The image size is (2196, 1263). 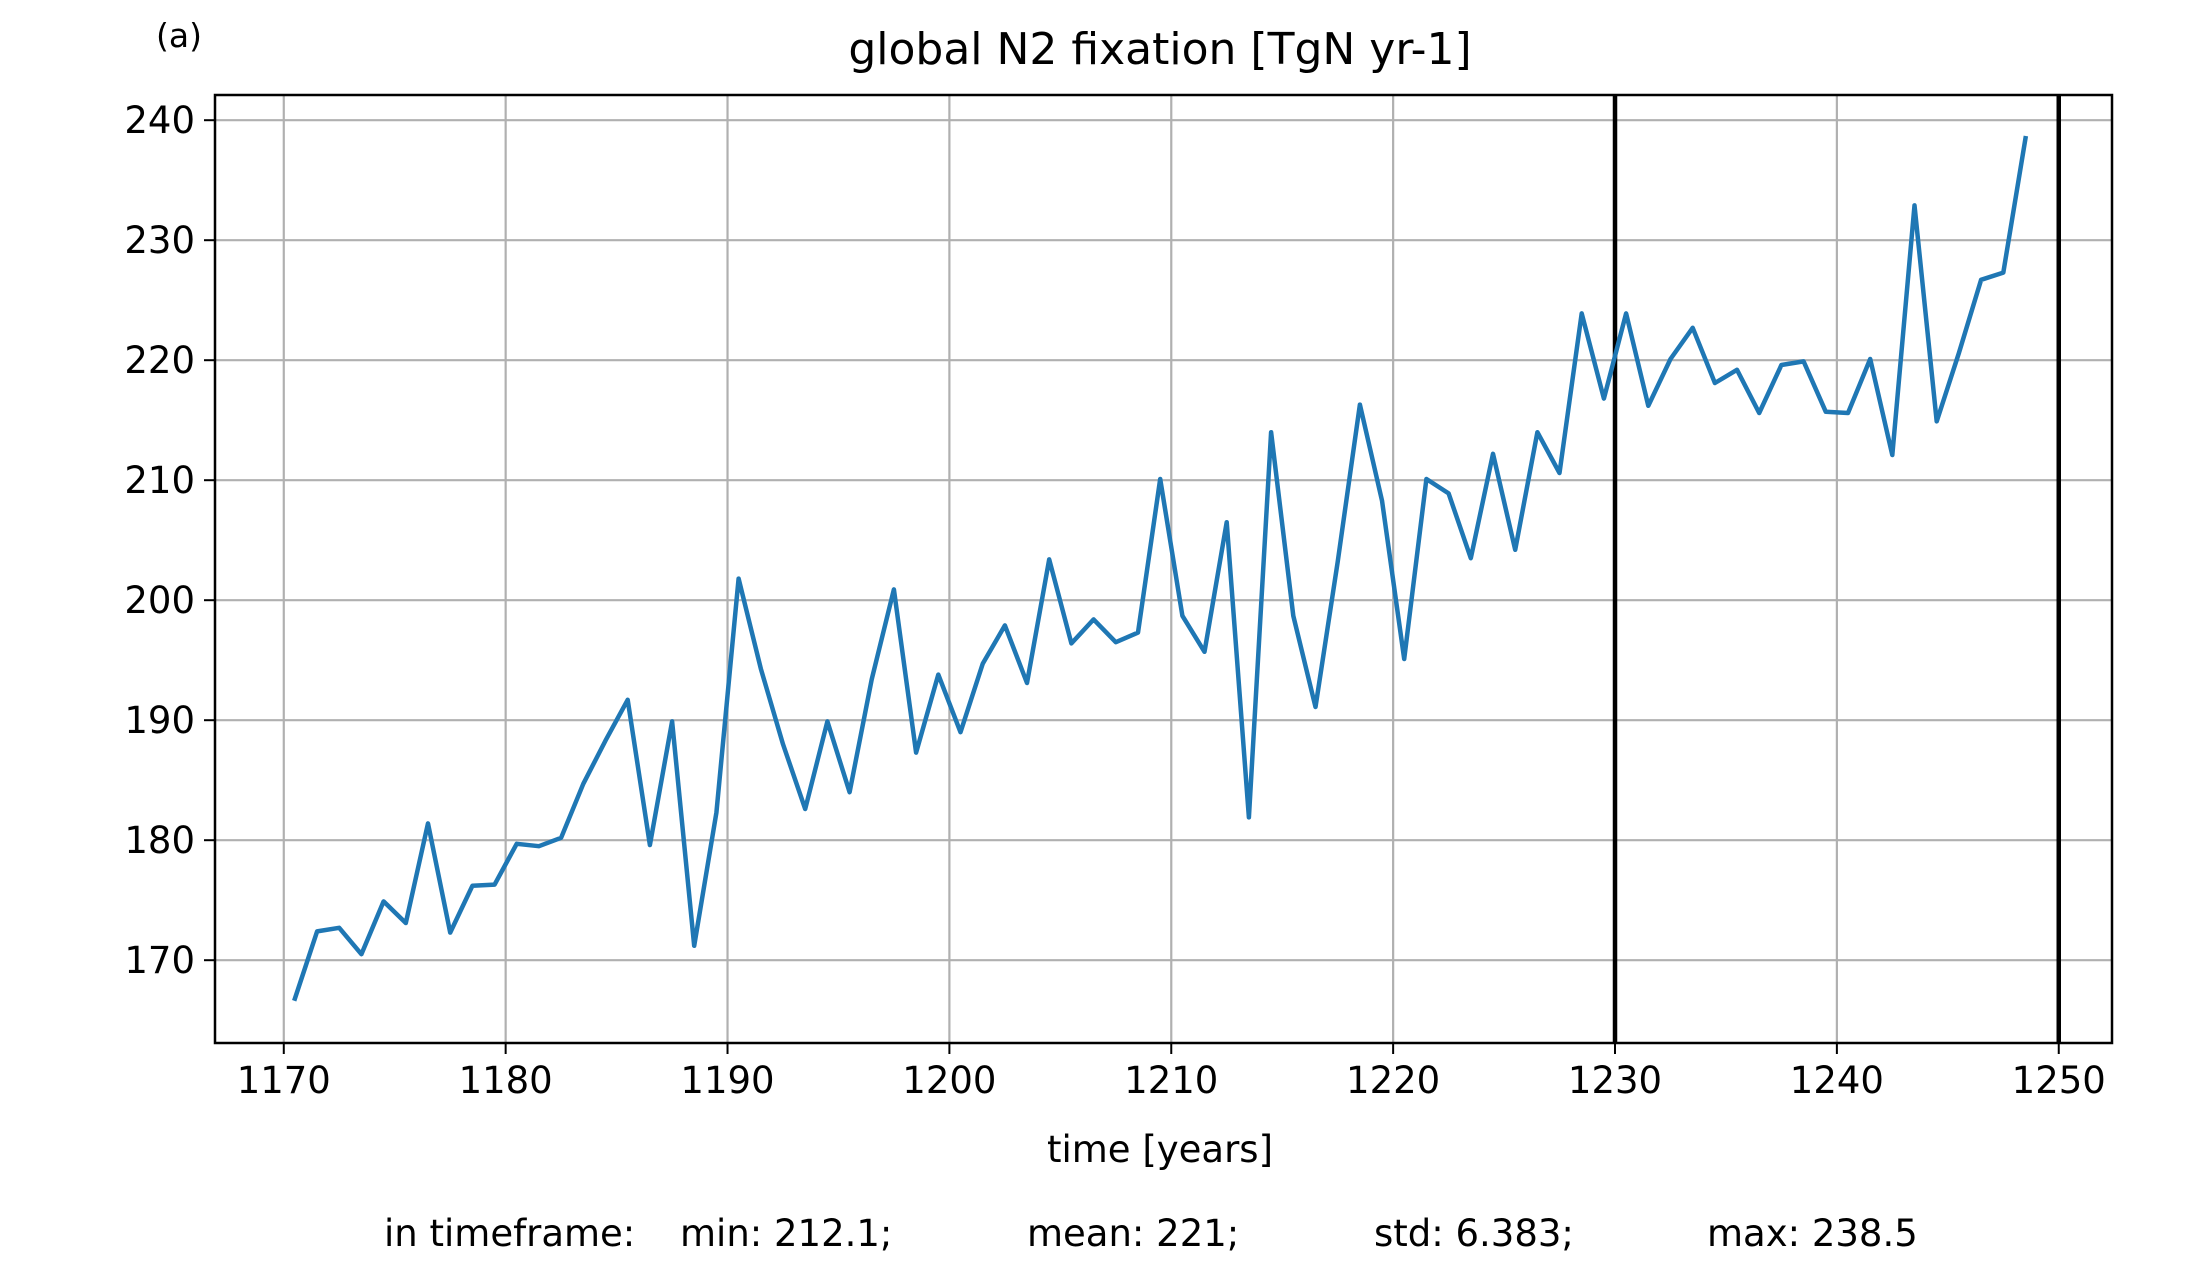 What do you see at coordinates (179, 35) in the screenshot?
I see `panel-label: (a)` at bounding box center [179, 35].